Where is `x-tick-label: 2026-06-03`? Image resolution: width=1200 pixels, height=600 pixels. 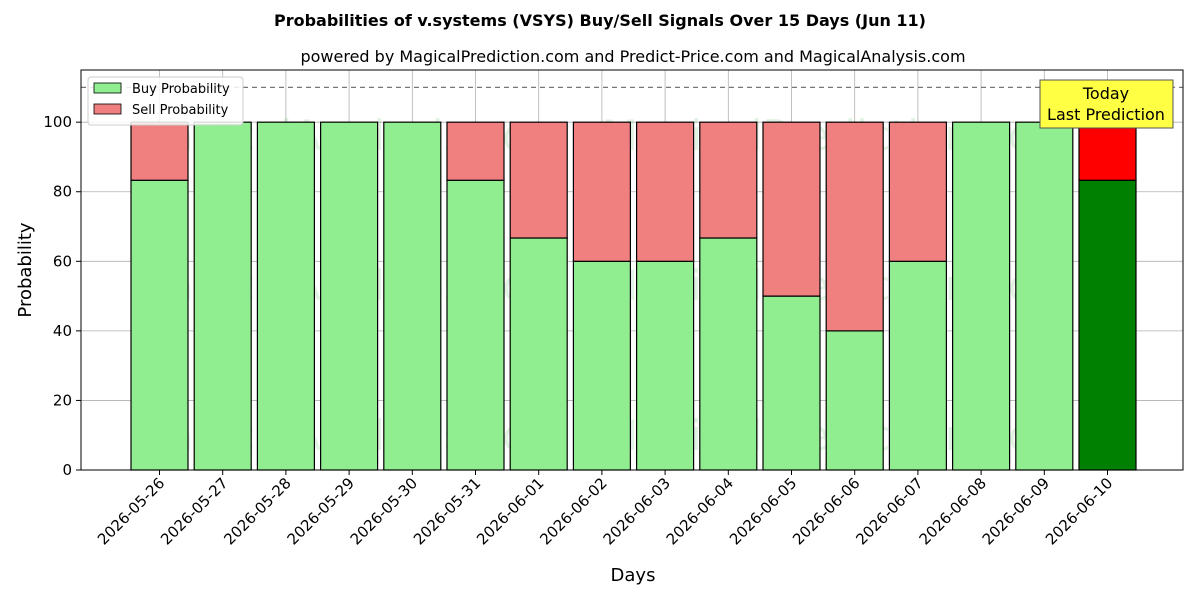 x-tick-label: 2026-06-03 is located at coordinates (637, 511).